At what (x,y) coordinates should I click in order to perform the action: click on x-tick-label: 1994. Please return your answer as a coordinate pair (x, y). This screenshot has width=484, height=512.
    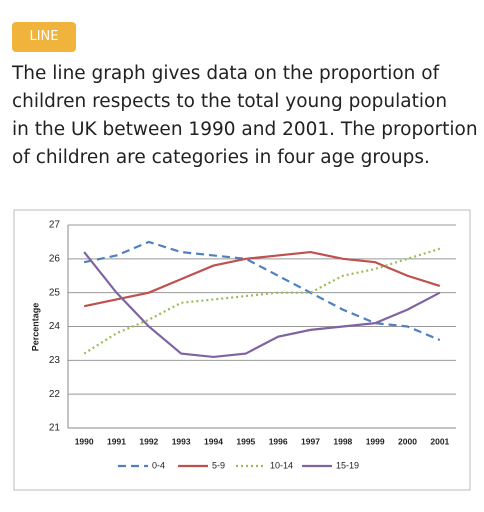
    Looking at the image, I should click on (213, 441).